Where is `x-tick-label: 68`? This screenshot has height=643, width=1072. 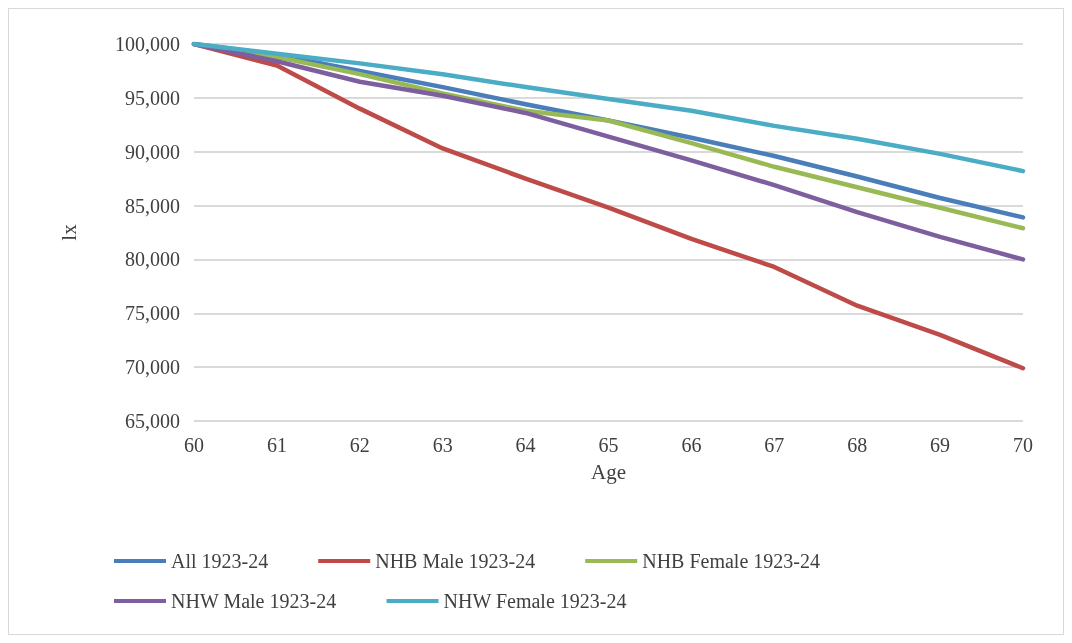
x-tick-label: 68 is located at coordinates (857, 445).